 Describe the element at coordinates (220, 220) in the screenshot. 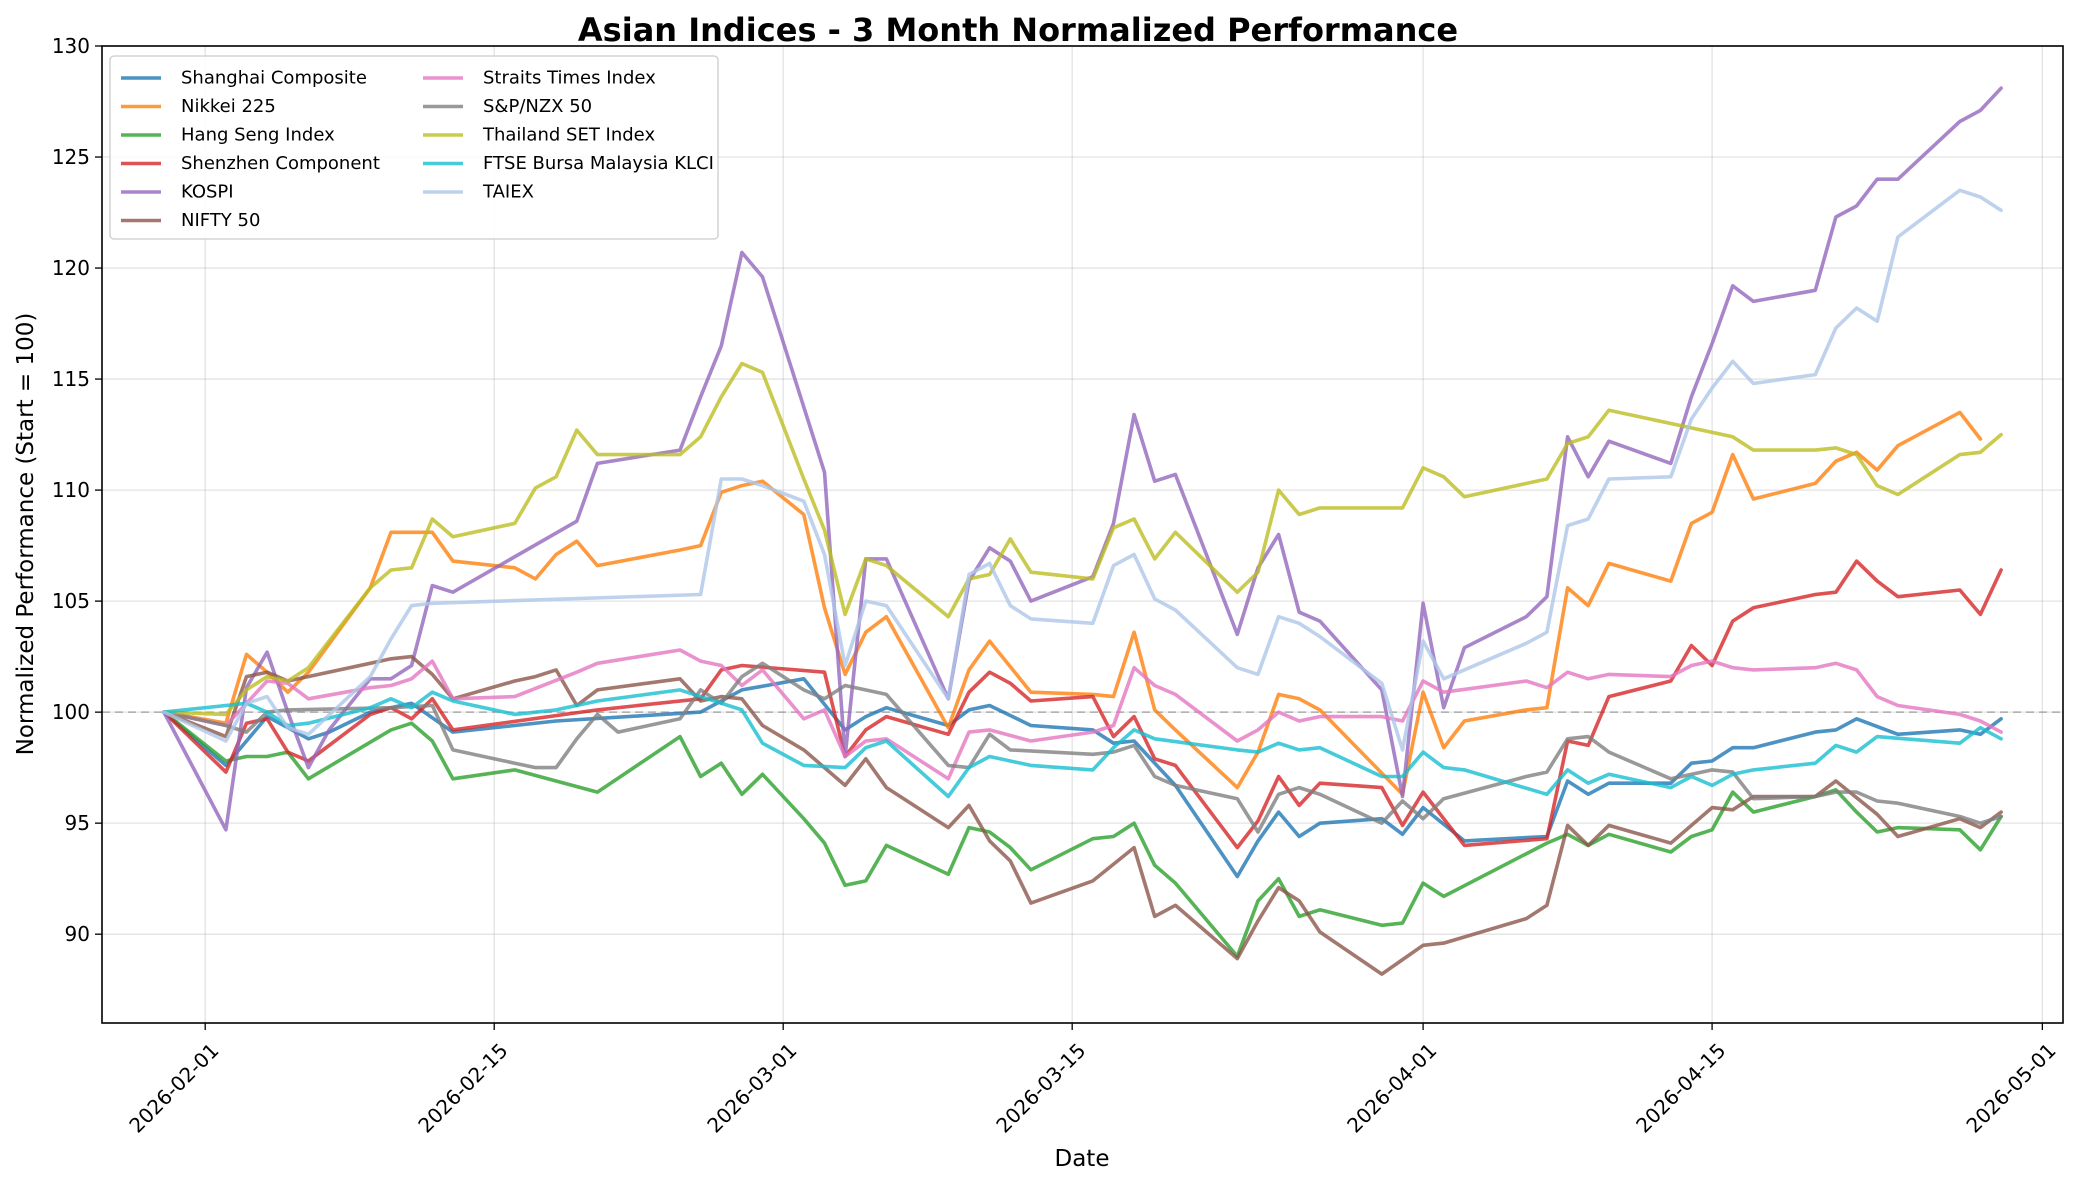

I see `legend-label: NIFTY 50` at that location.